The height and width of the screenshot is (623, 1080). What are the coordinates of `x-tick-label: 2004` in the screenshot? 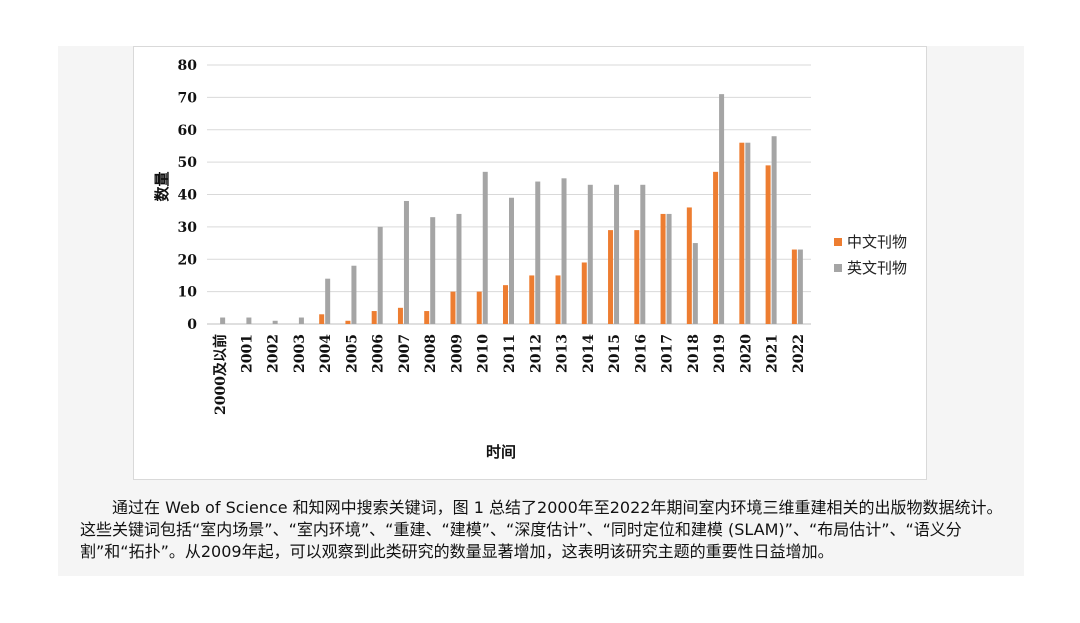 It's located at (326, 353).